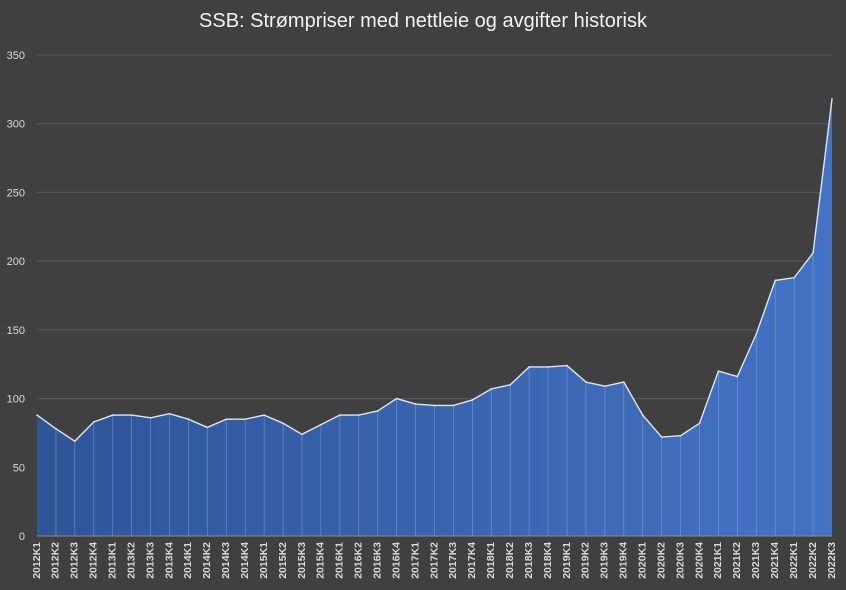  What do you see at coordinates (415, 560) in the screenshot?
I see `x-tick-label: 2017K1` at bounding box center [415, 560].